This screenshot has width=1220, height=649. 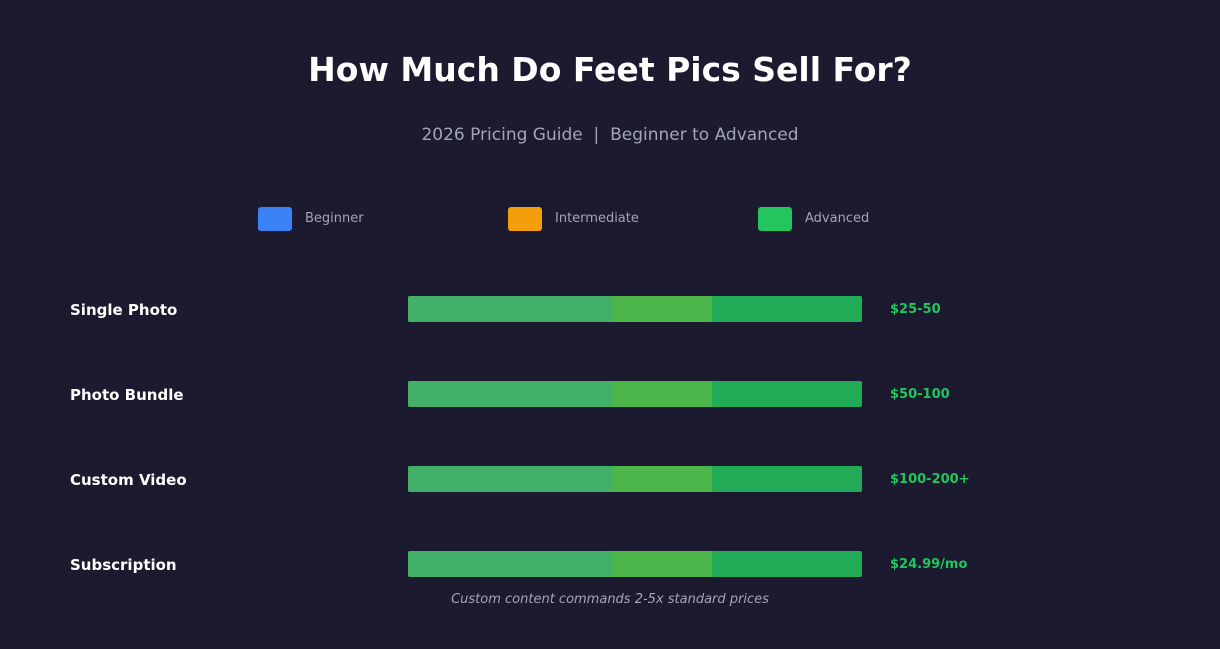 What do you see at coordinates (610, 69) in the screenshot?
I see `chart-title: How Much Do Feet Pics Sell For?` at bounding box center [610, 69].